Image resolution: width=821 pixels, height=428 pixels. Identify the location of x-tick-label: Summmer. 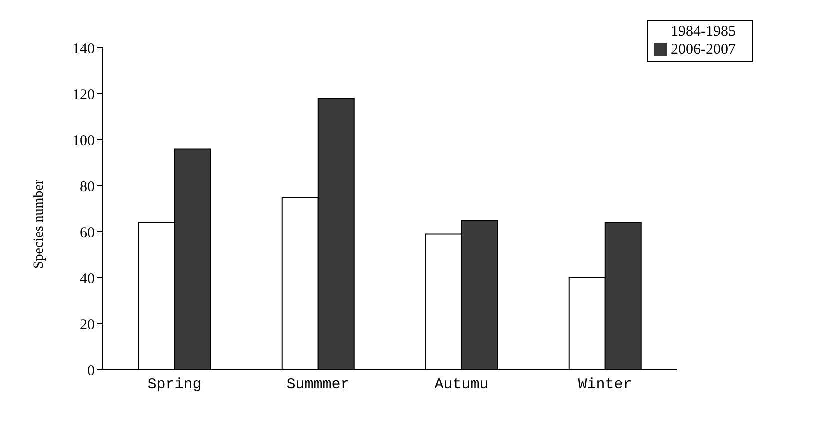
(318, 385).